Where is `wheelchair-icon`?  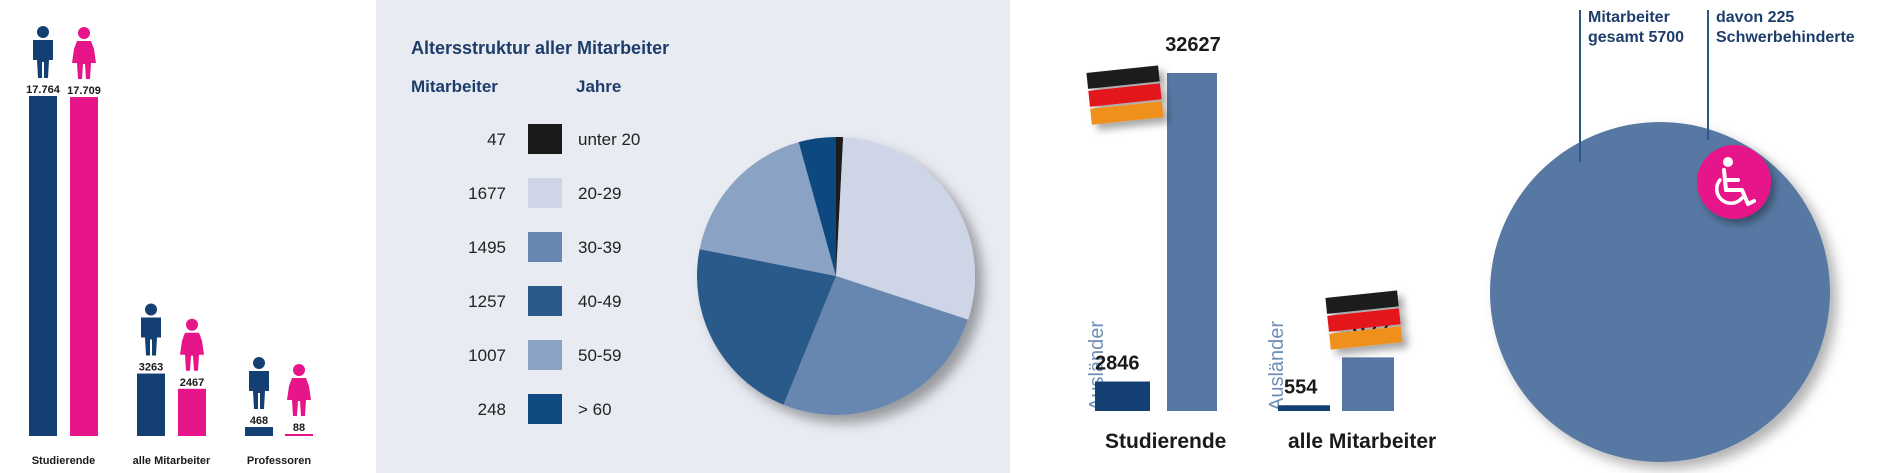
wheelchair-icon is located at coordinates (1734, 182).